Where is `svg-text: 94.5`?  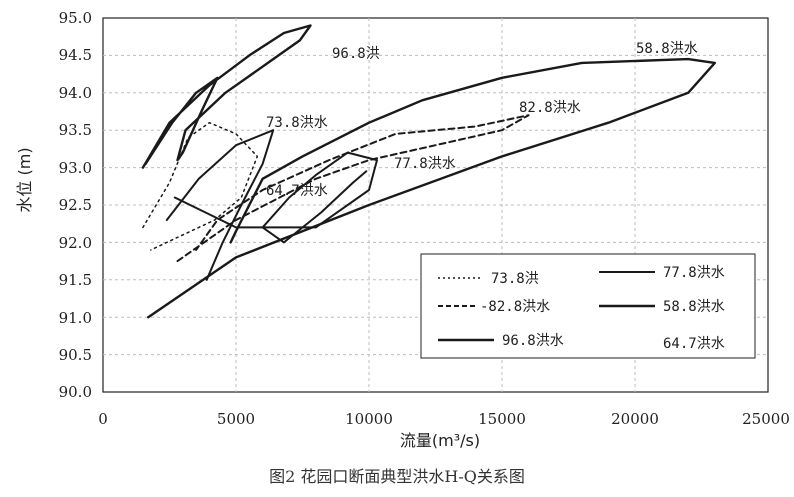 svg-text: 94.5 is located at coordinates (75, 55).